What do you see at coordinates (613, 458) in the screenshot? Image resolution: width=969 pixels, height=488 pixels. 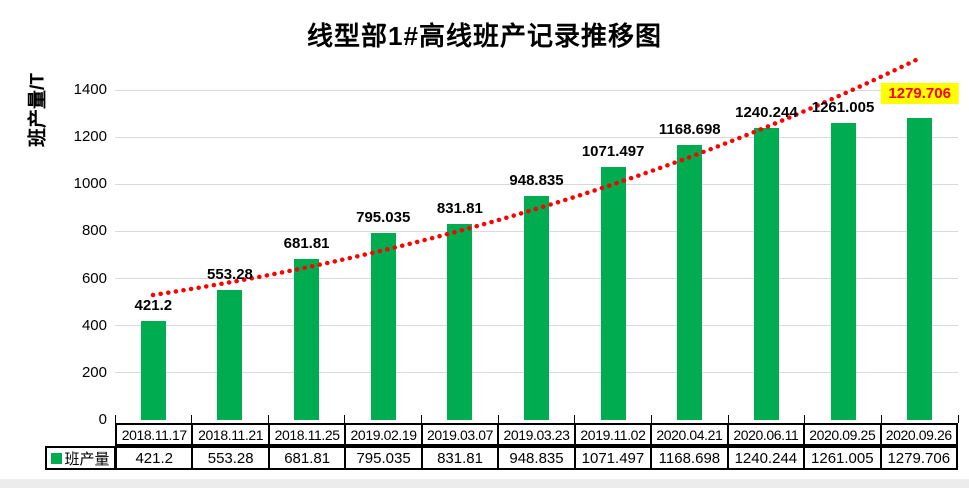 I see `table-value-cell: 1071.497` at bounding box center [613, 458].